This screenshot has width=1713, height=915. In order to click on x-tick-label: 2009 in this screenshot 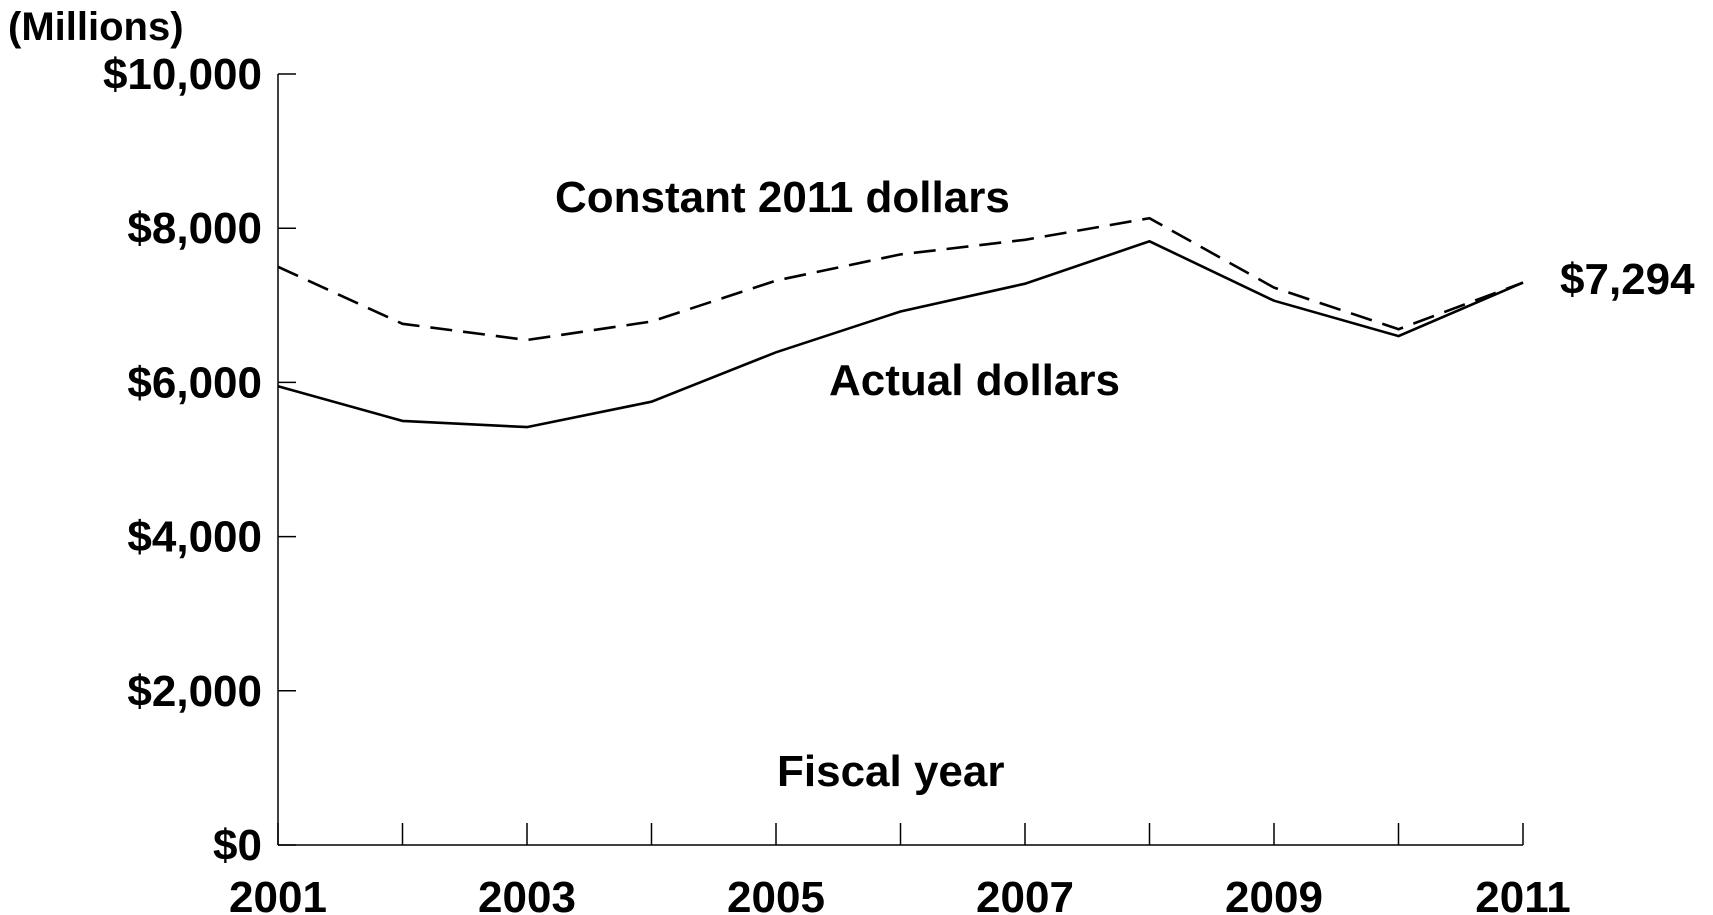, I will do `click(1274, 894)`.